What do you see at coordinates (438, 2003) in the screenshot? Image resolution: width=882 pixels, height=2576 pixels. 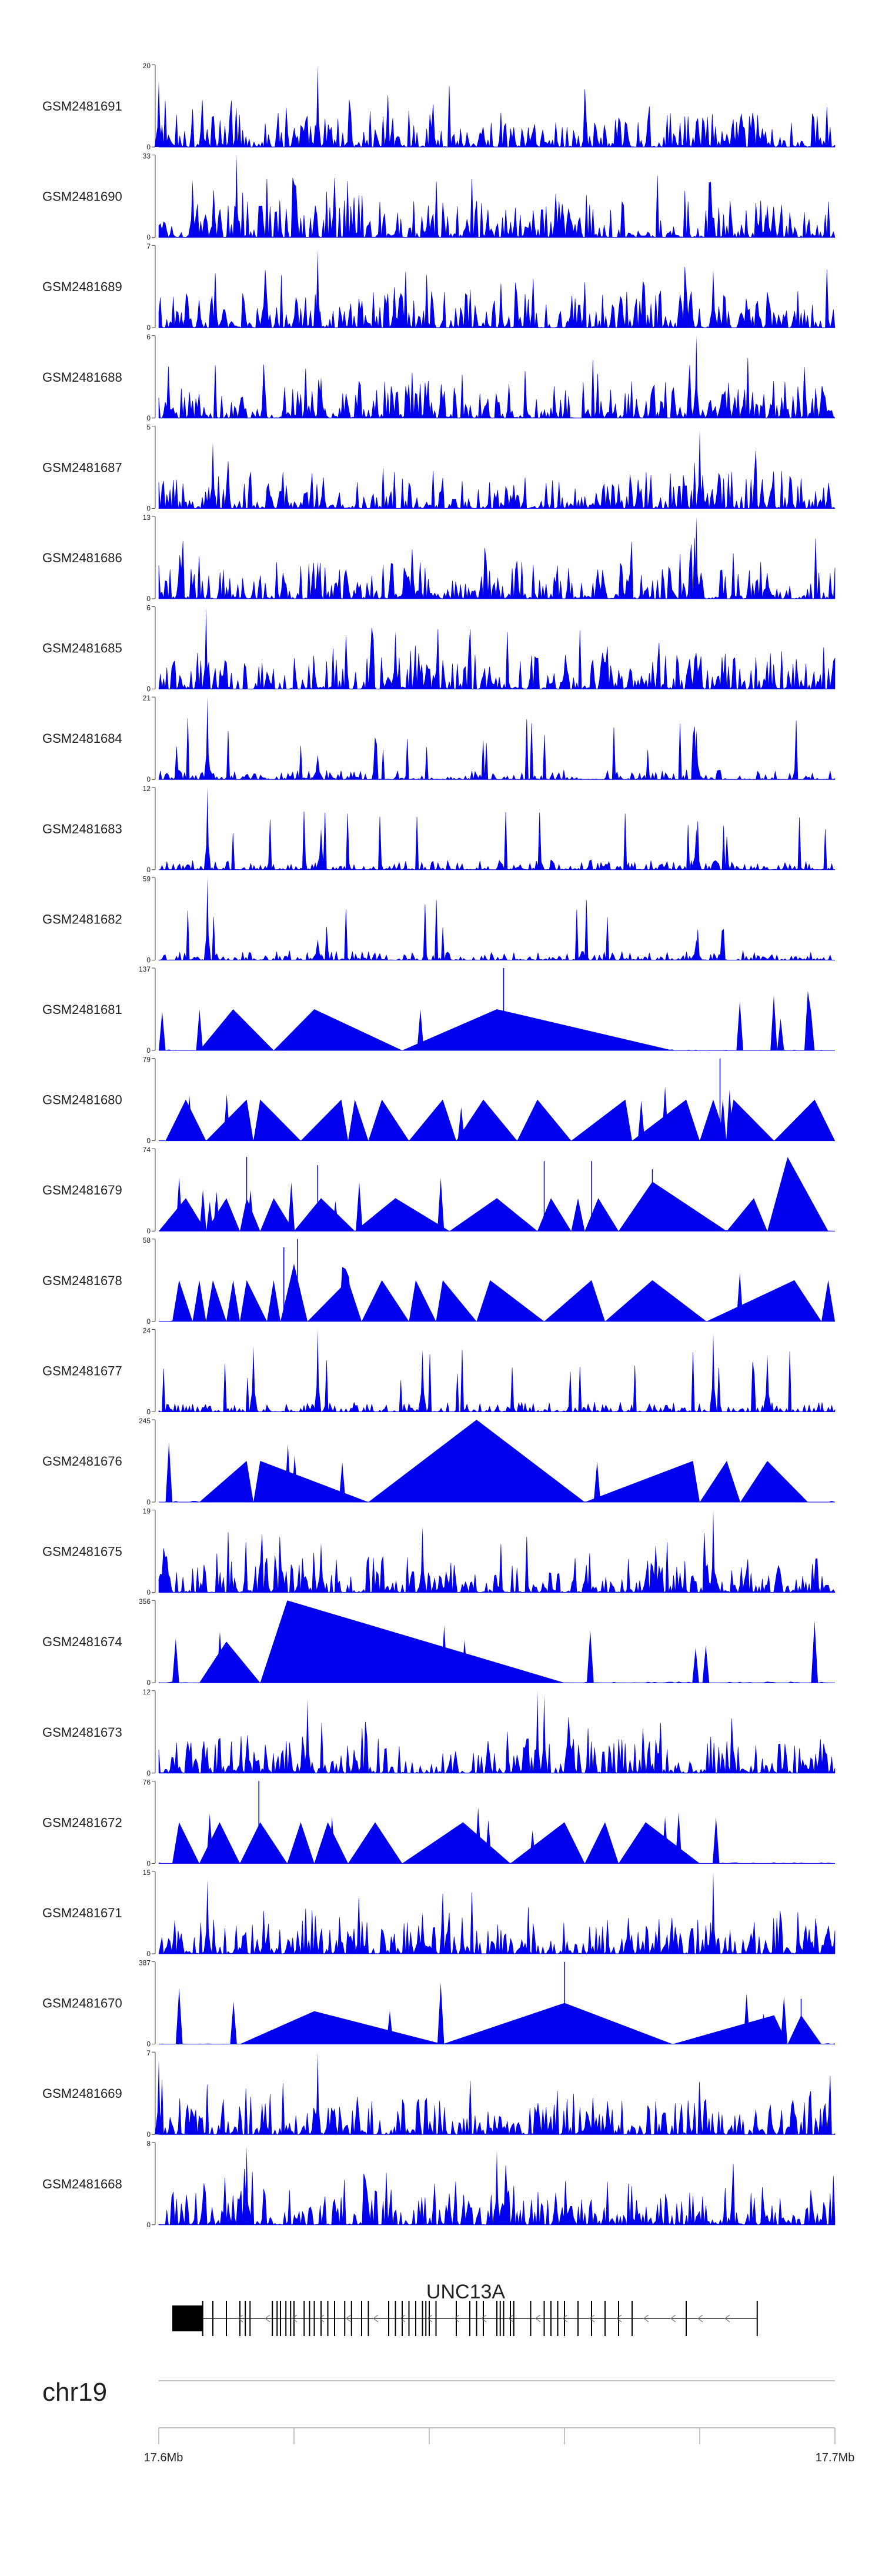 I see `track-GSM2481670: GSM2481670 387 0` at bounding box center [438, 2003].